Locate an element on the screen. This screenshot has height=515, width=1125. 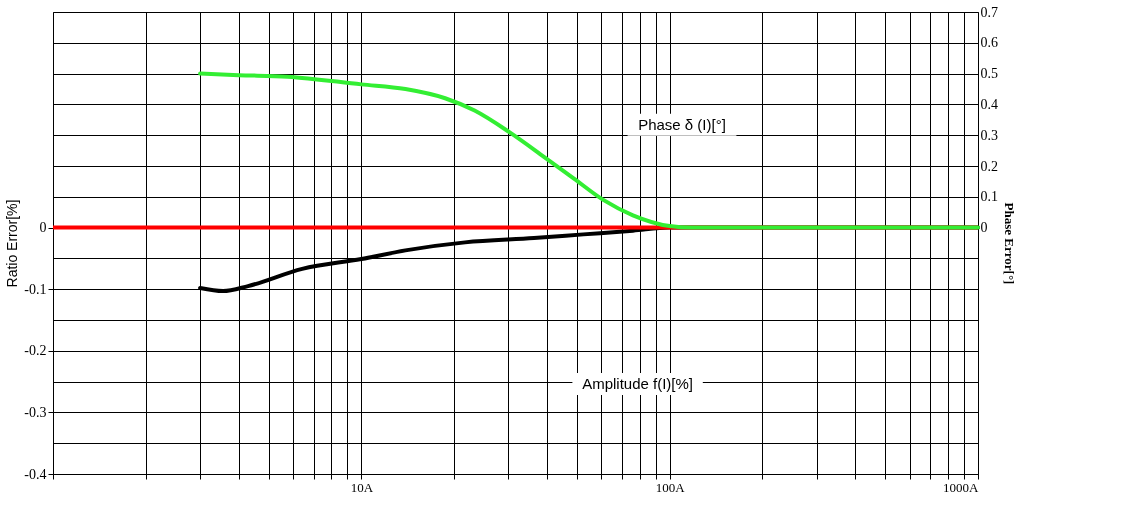
y2-tick-label: 0.2 is located at coordinates (989, 166).